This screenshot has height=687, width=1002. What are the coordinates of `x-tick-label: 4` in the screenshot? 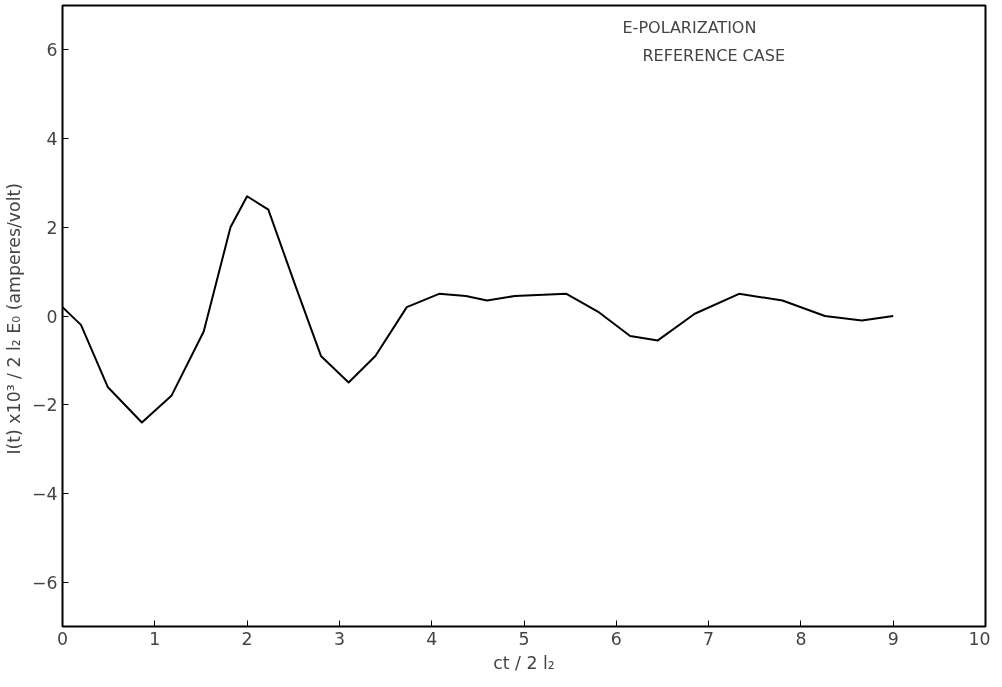 It's located at (432, 638).